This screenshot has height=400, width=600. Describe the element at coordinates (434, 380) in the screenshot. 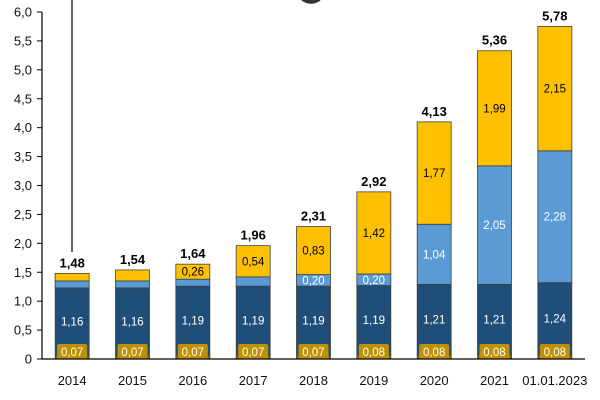

I see `x-tick-label: 2020` at that location.